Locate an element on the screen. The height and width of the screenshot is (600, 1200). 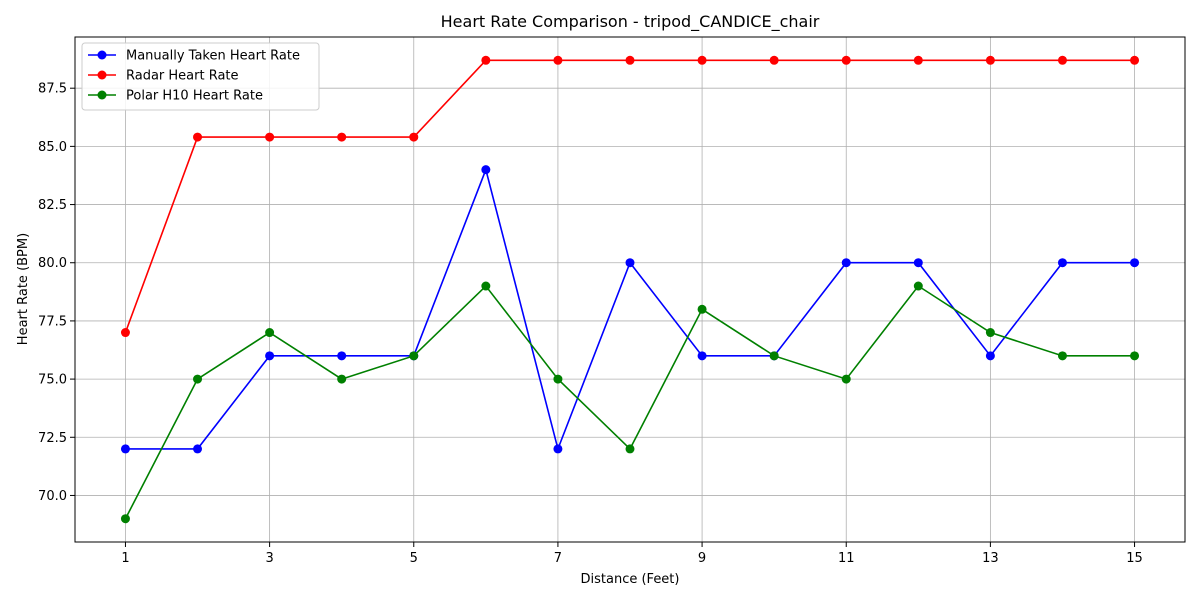
legend-label: Radar Heart Rate is located at coordinates (182, 76).